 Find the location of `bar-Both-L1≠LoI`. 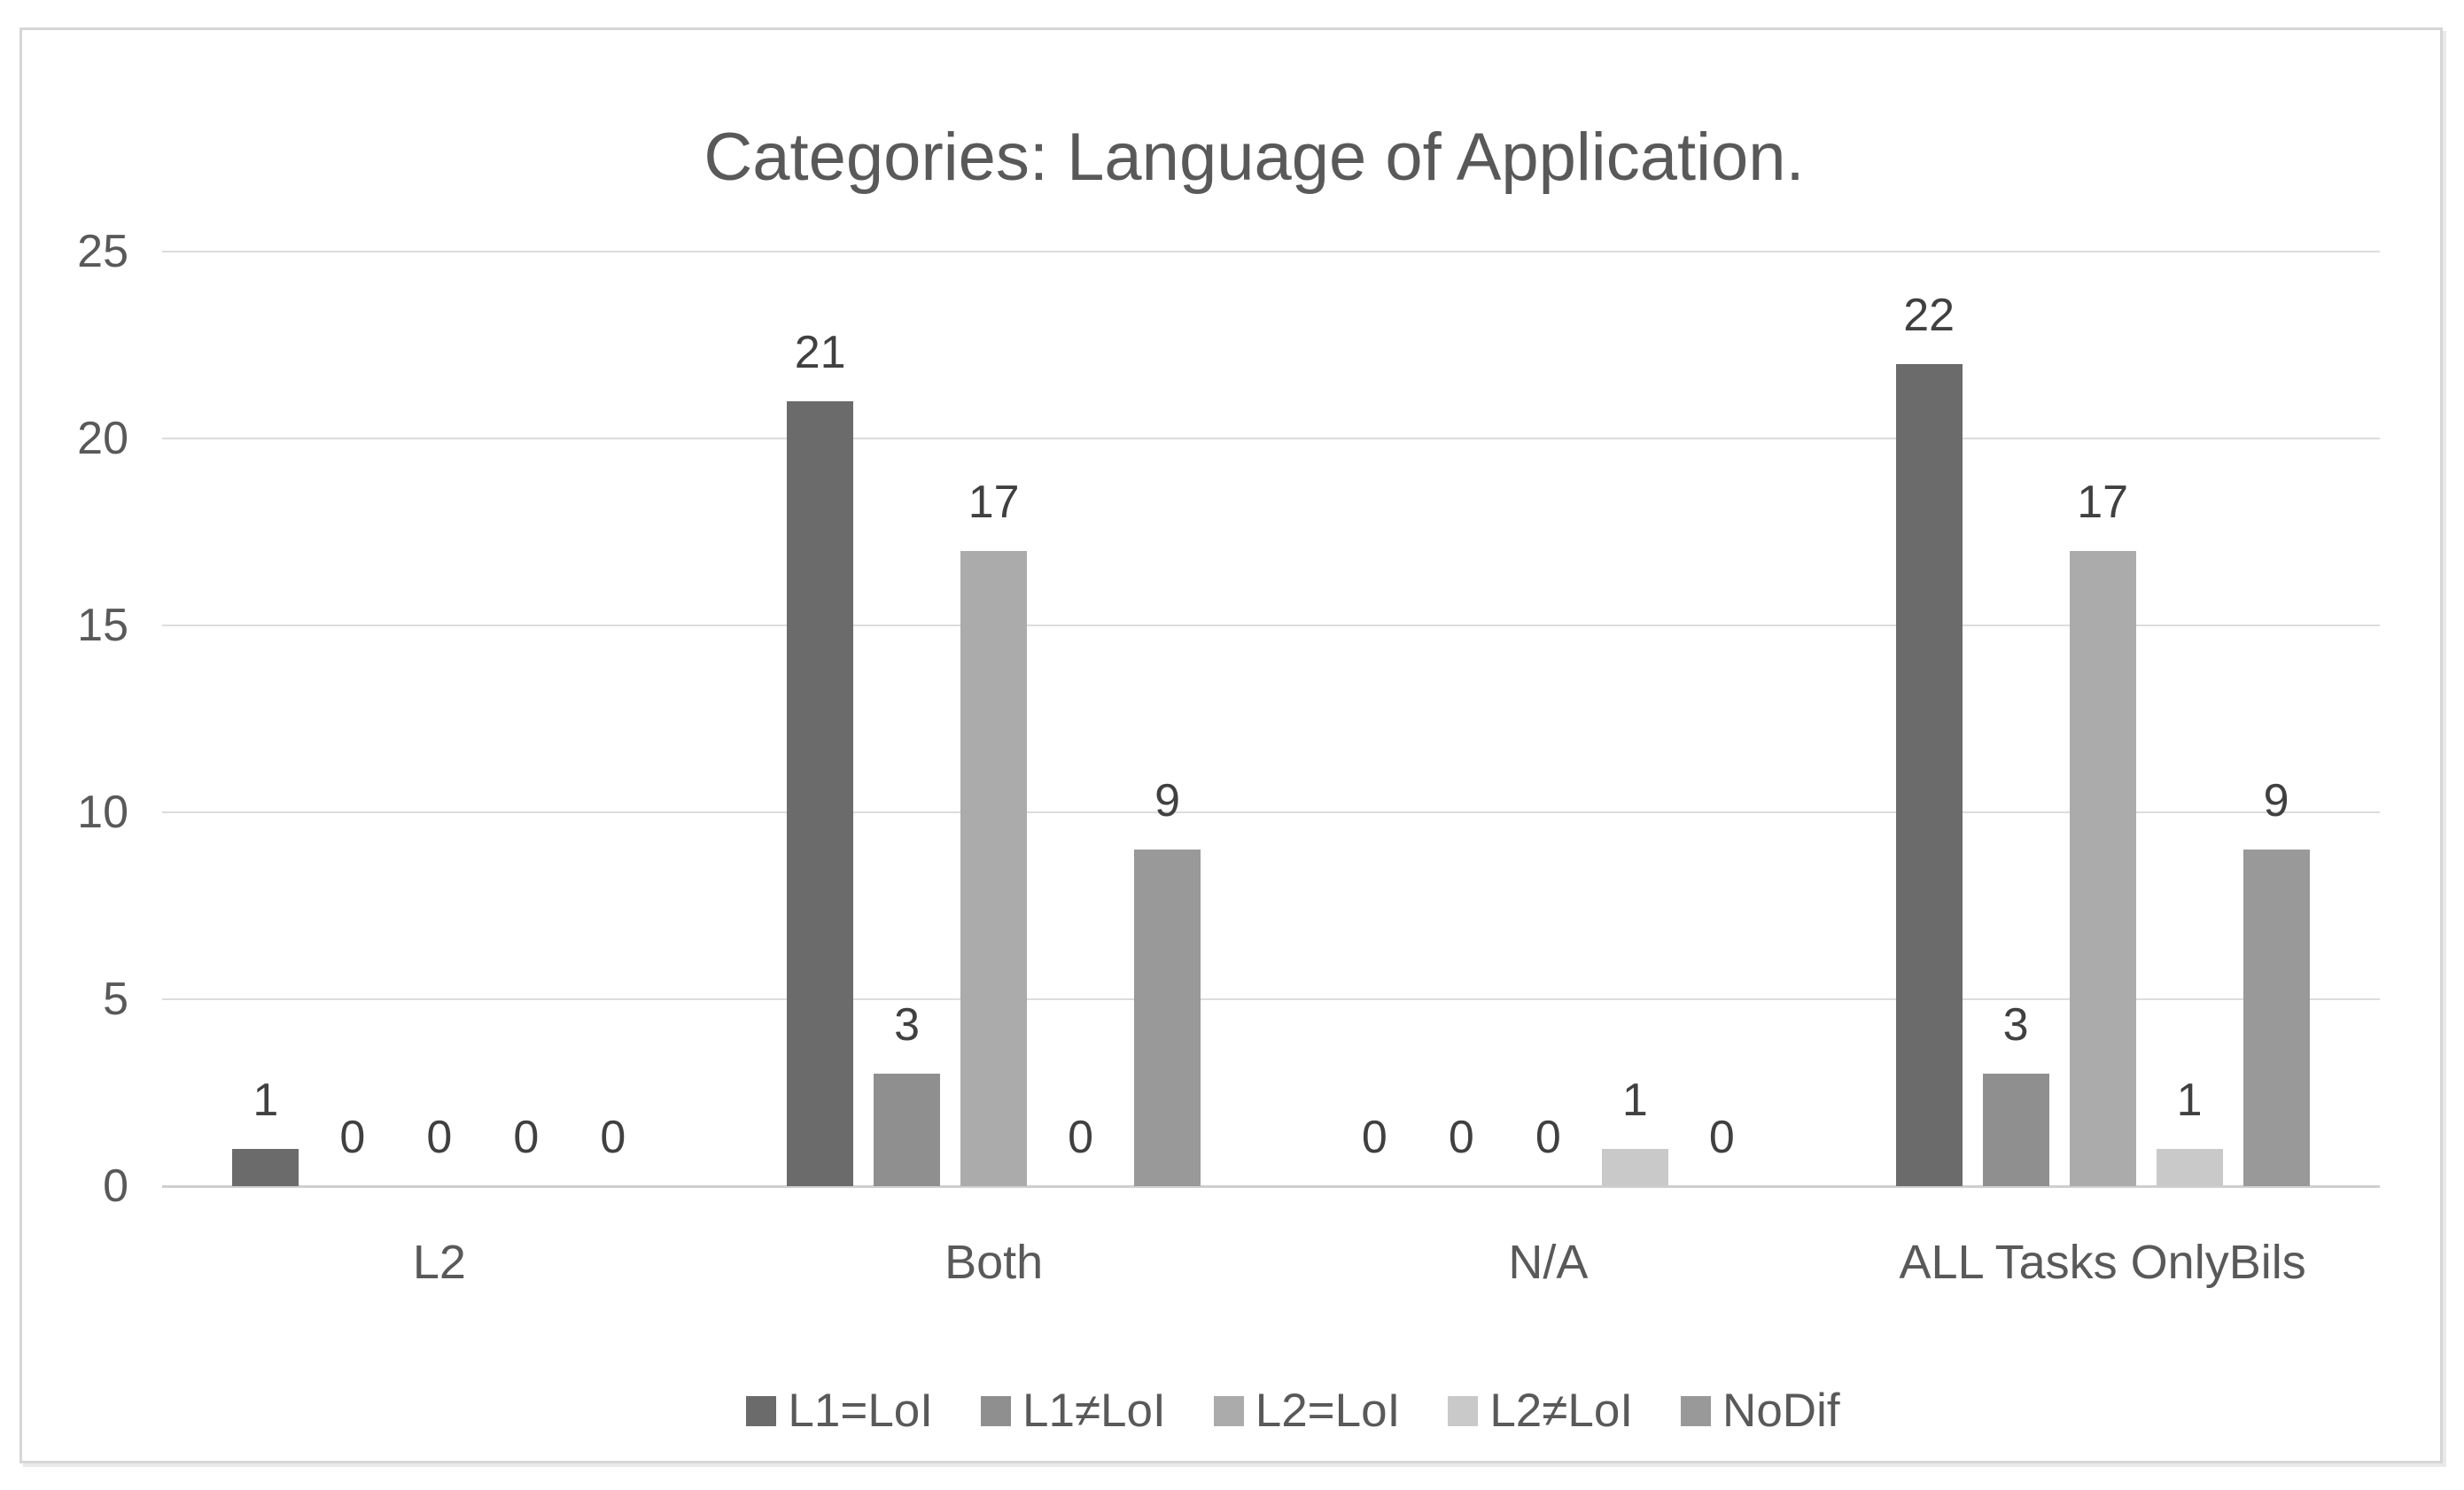

bar-Both-L1≠LoI is located at coordinates (907, 1130).